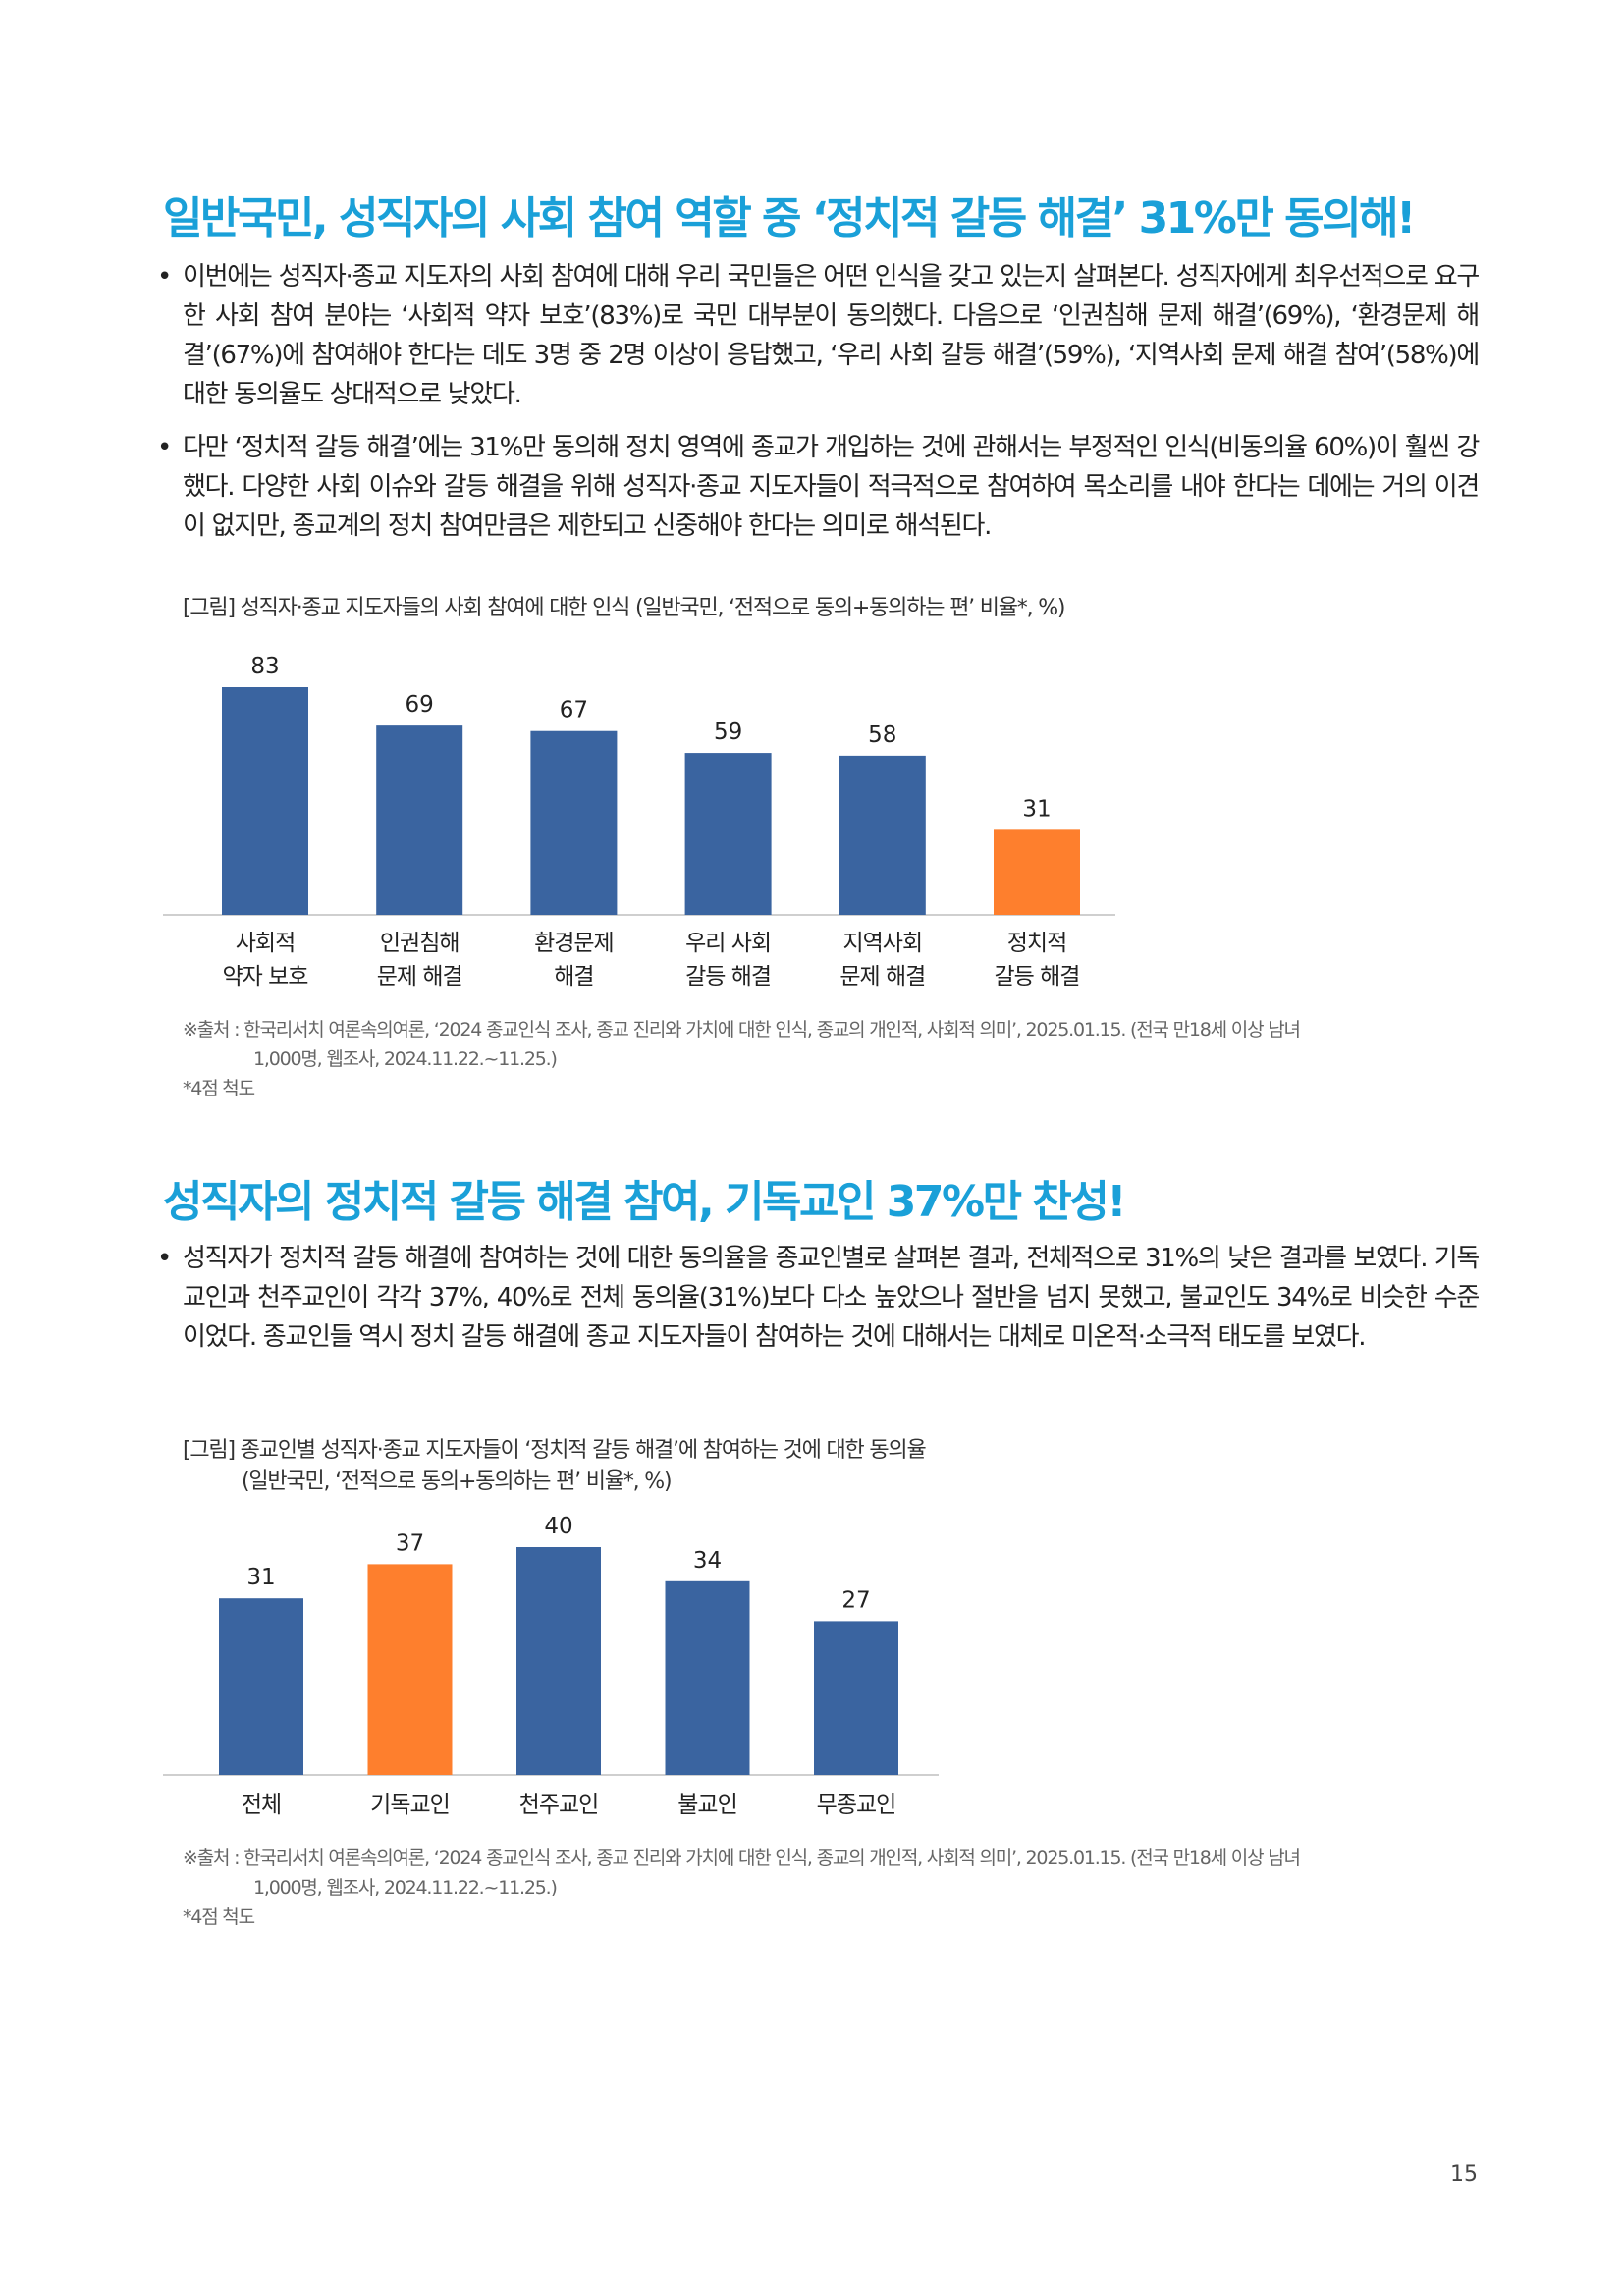  Describe the element at coordinates (574, 943) in the screenshot. I see `category-label: 환경문제` at that location.